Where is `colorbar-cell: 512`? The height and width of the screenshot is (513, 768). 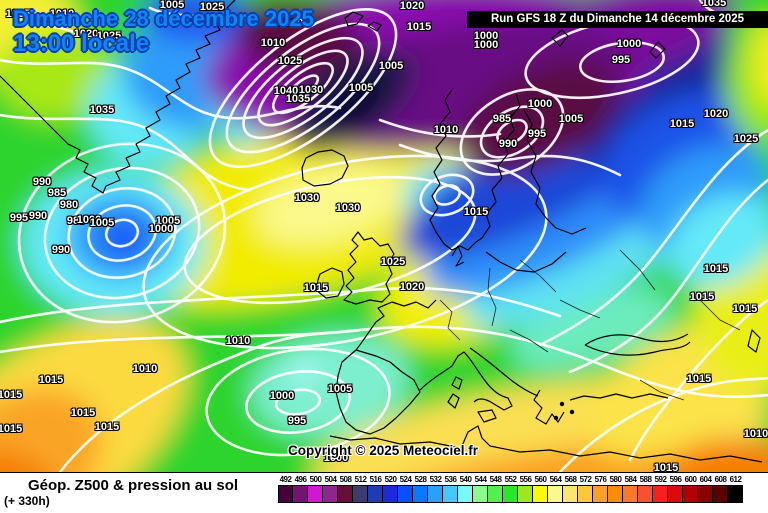
colorbar-cell: 512 is located at coordinates (360, 489).